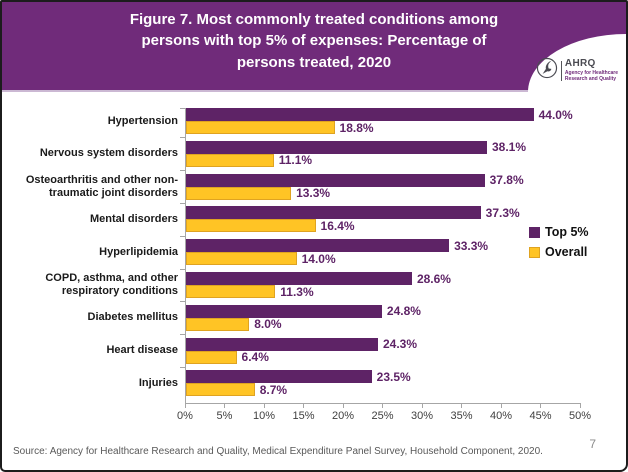  What do you see at coordinates (255, 357) in the screenshot?
I see `value-label-overall: 6.4%` at bounding box center [255, 357].